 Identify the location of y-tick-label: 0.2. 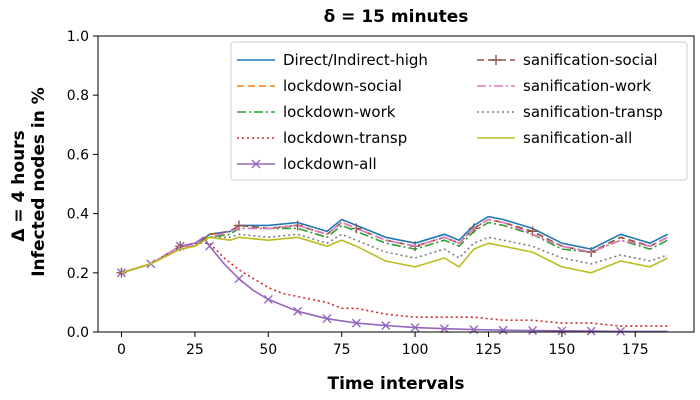
(78, 274).